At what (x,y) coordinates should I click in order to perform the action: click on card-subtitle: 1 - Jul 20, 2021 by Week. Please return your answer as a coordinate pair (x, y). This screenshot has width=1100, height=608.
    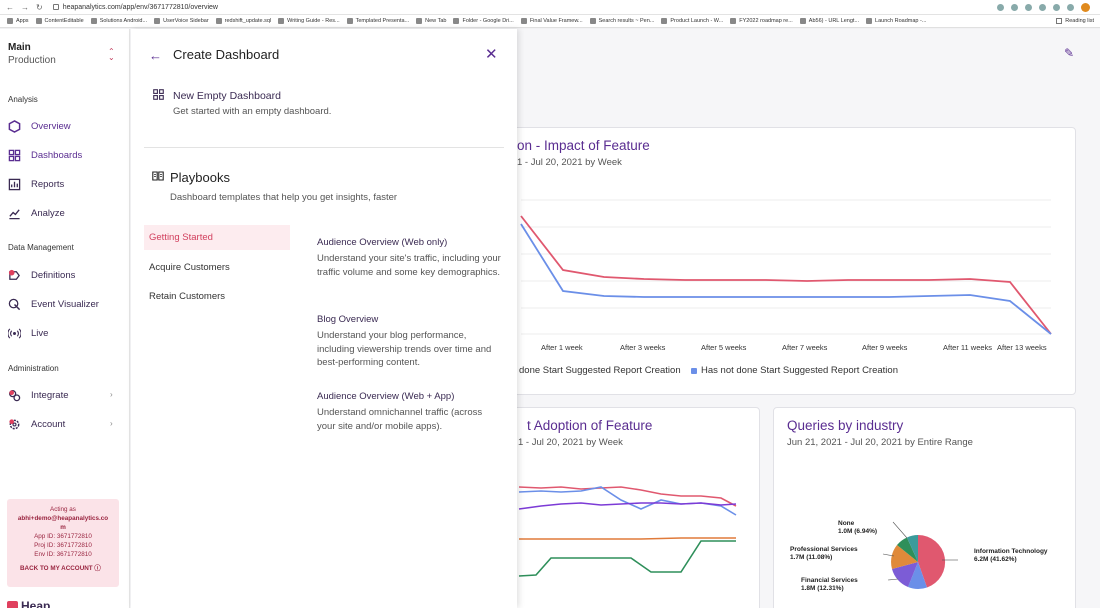
    Looking at the image, I should click on (569, 162).